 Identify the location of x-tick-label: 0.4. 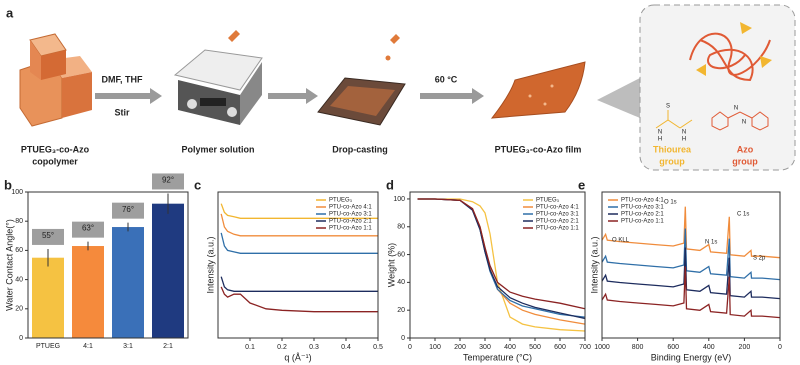
(346, 347).